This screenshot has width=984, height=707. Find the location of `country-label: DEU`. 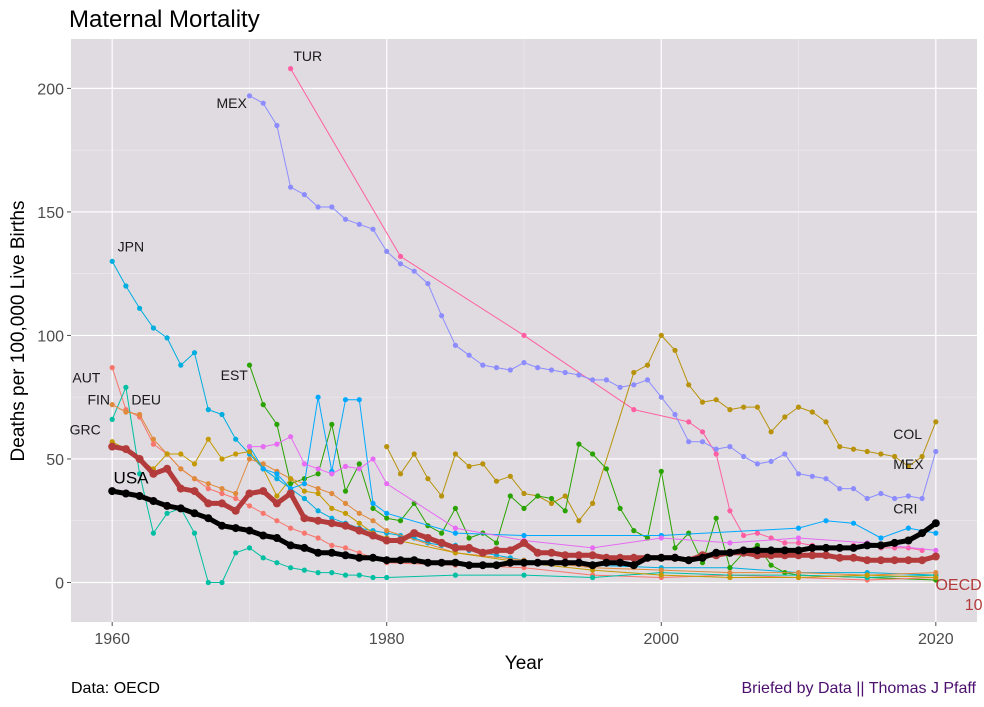

country-label: DEU is located at coordinates (146, 400).